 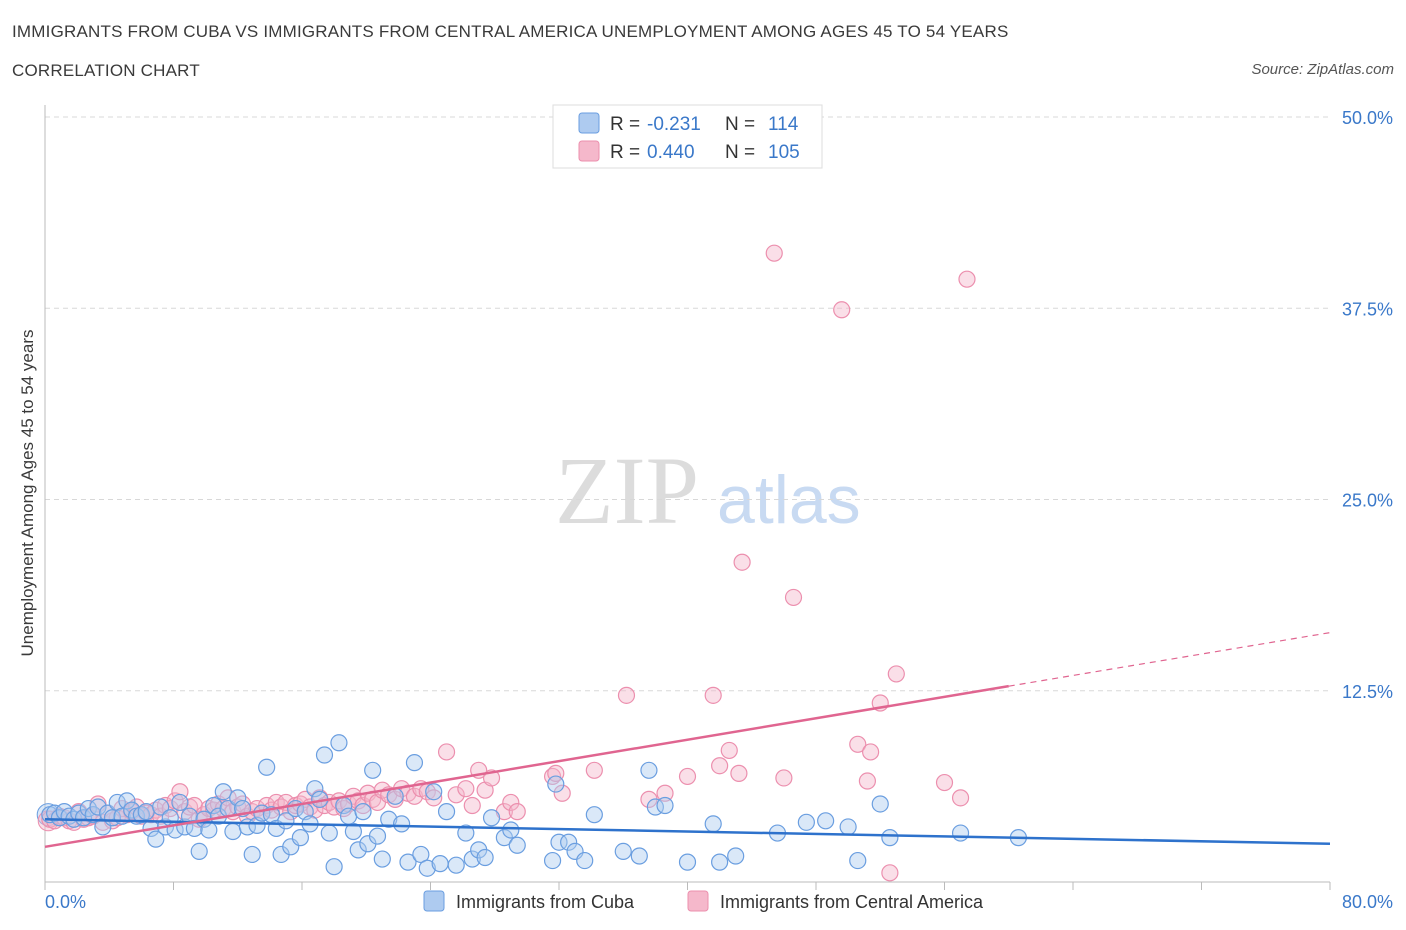 What do you see at coordinates (625, 124) in the screenshot?
I see `legend-r-label-cuba: R =` at bounding box center [625, 124].